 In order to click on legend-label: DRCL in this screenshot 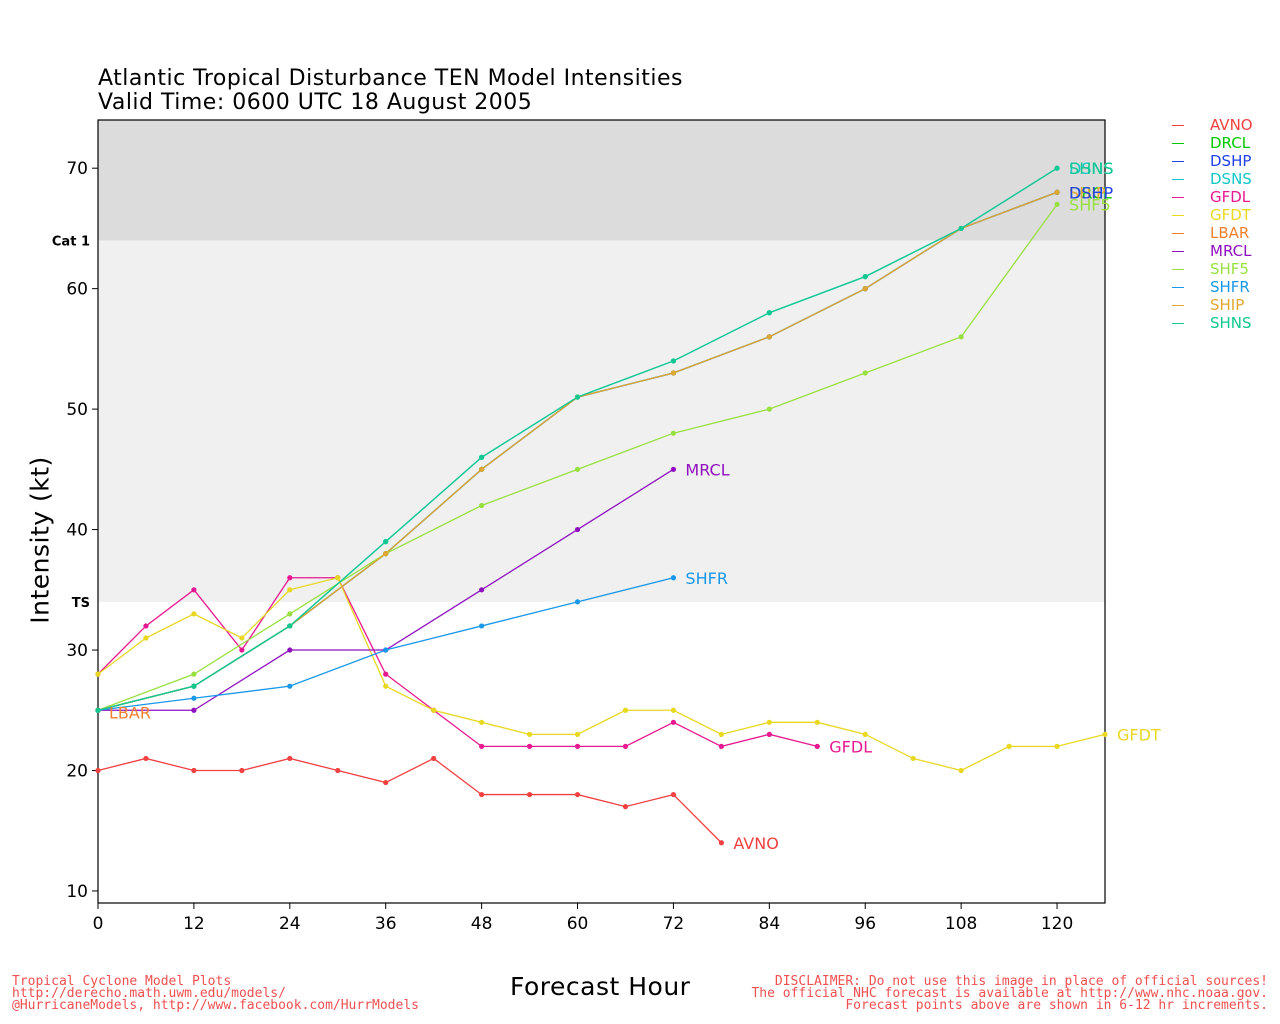, I will do `click(1230, 143)`.